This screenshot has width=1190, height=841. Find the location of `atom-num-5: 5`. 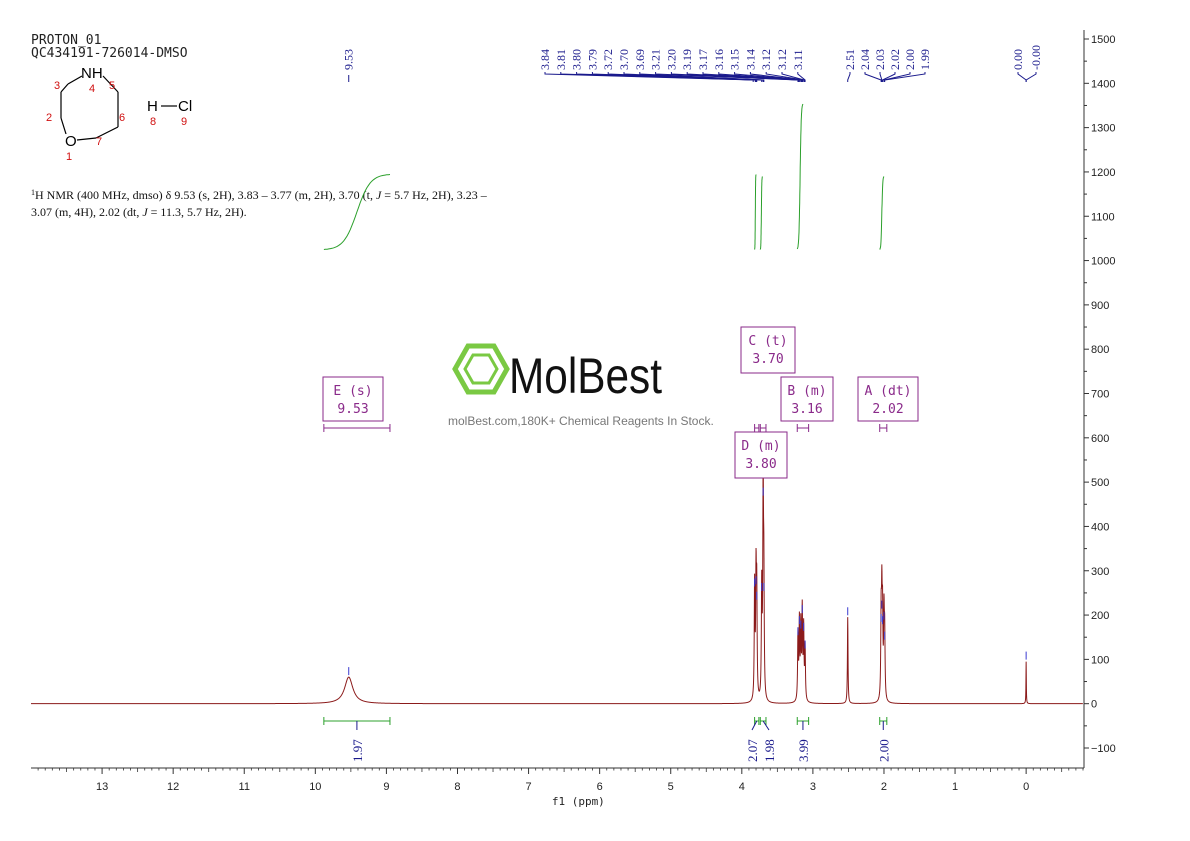

atom-num-5: 5 is located at coordinates (112, 86).